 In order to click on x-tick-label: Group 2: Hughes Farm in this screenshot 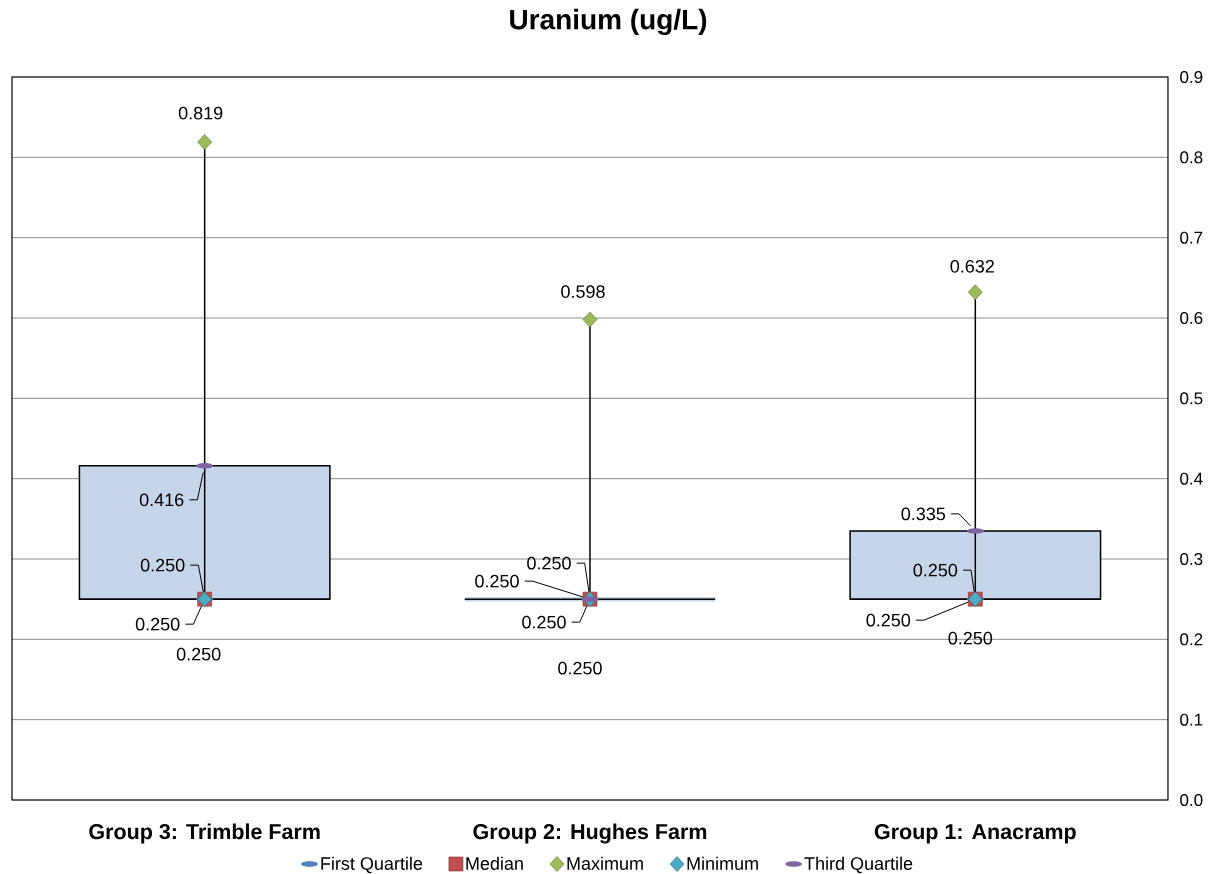, I will do `click(590, 833)`.